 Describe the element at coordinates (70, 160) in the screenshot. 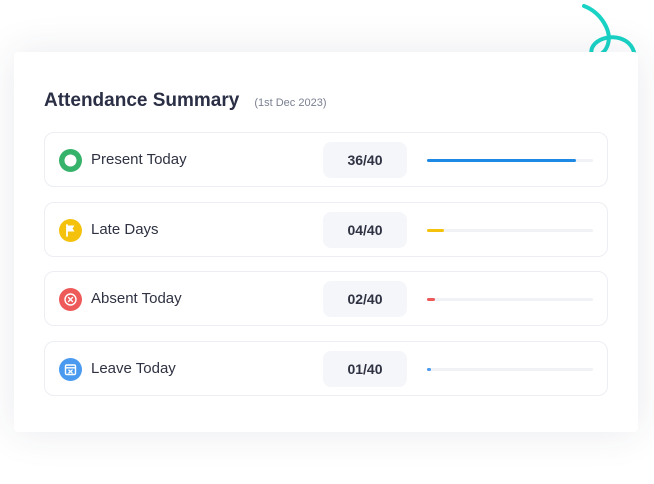

I see `present-icon` at that location.